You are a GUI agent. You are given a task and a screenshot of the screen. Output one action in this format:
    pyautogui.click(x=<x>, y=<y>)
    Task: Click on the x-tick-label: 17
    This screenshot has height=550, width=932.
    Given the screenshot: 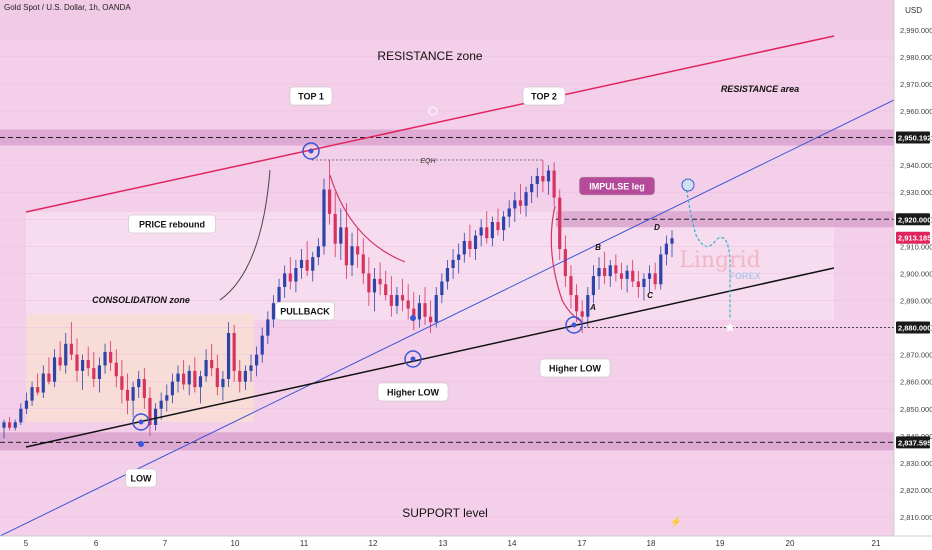 What is the action you would take?
    pyautogui.click(x=582, y=543)
    